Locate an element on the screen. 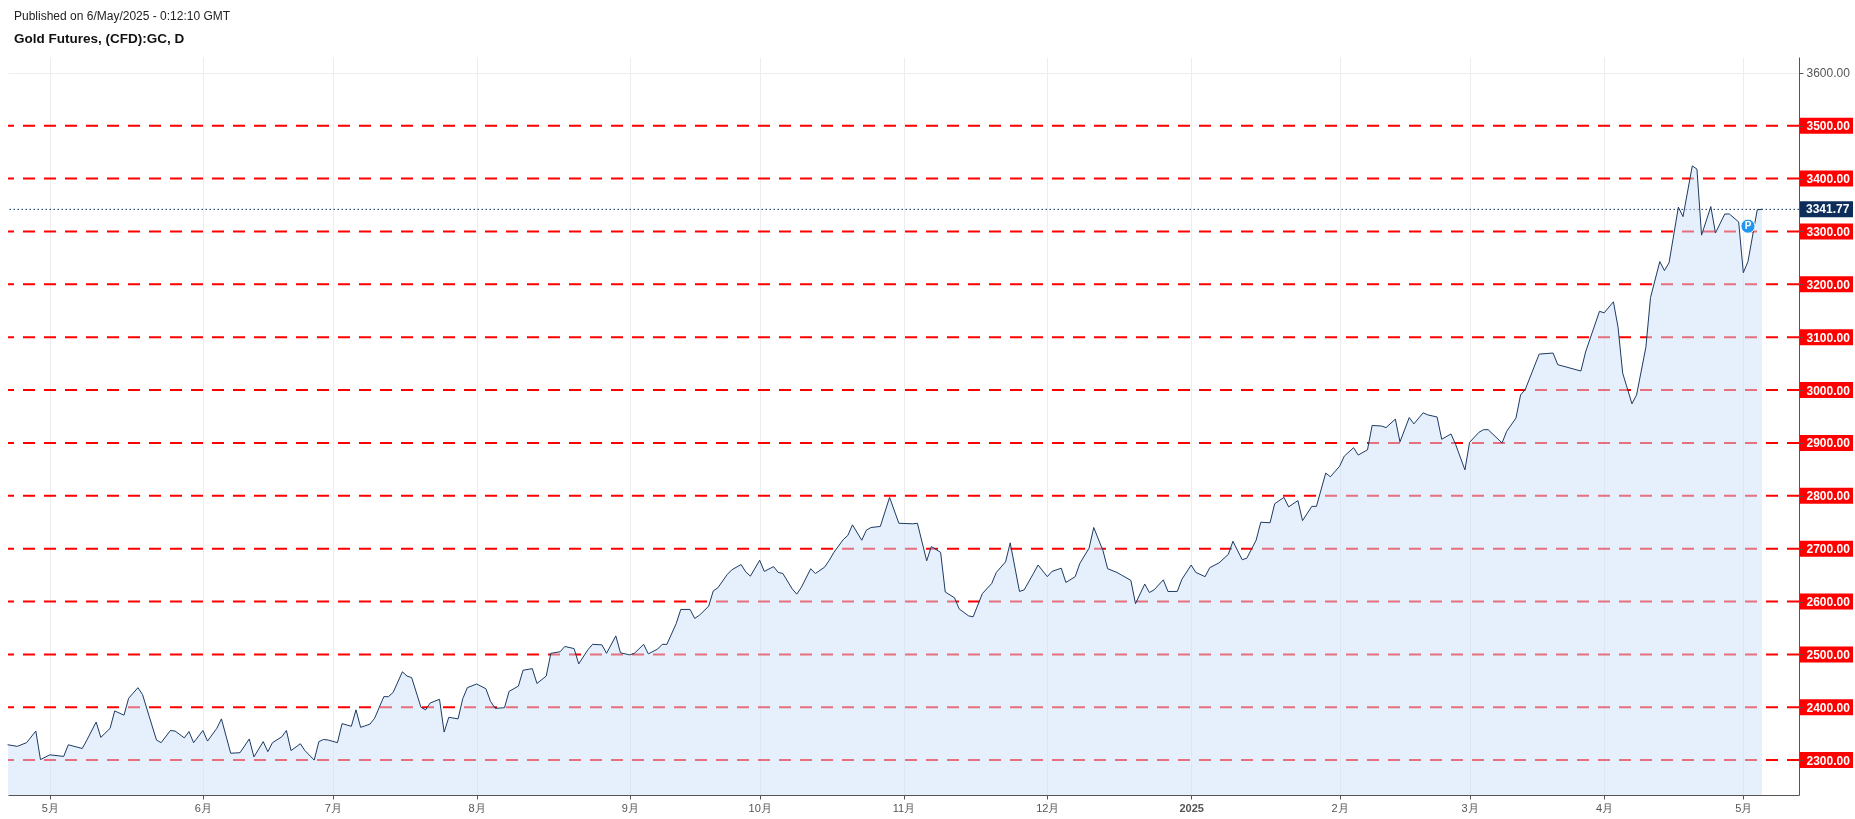 This screenshot has width=1855, height=819. x-tick-label: 10月 is located at coordinates (760, 807).